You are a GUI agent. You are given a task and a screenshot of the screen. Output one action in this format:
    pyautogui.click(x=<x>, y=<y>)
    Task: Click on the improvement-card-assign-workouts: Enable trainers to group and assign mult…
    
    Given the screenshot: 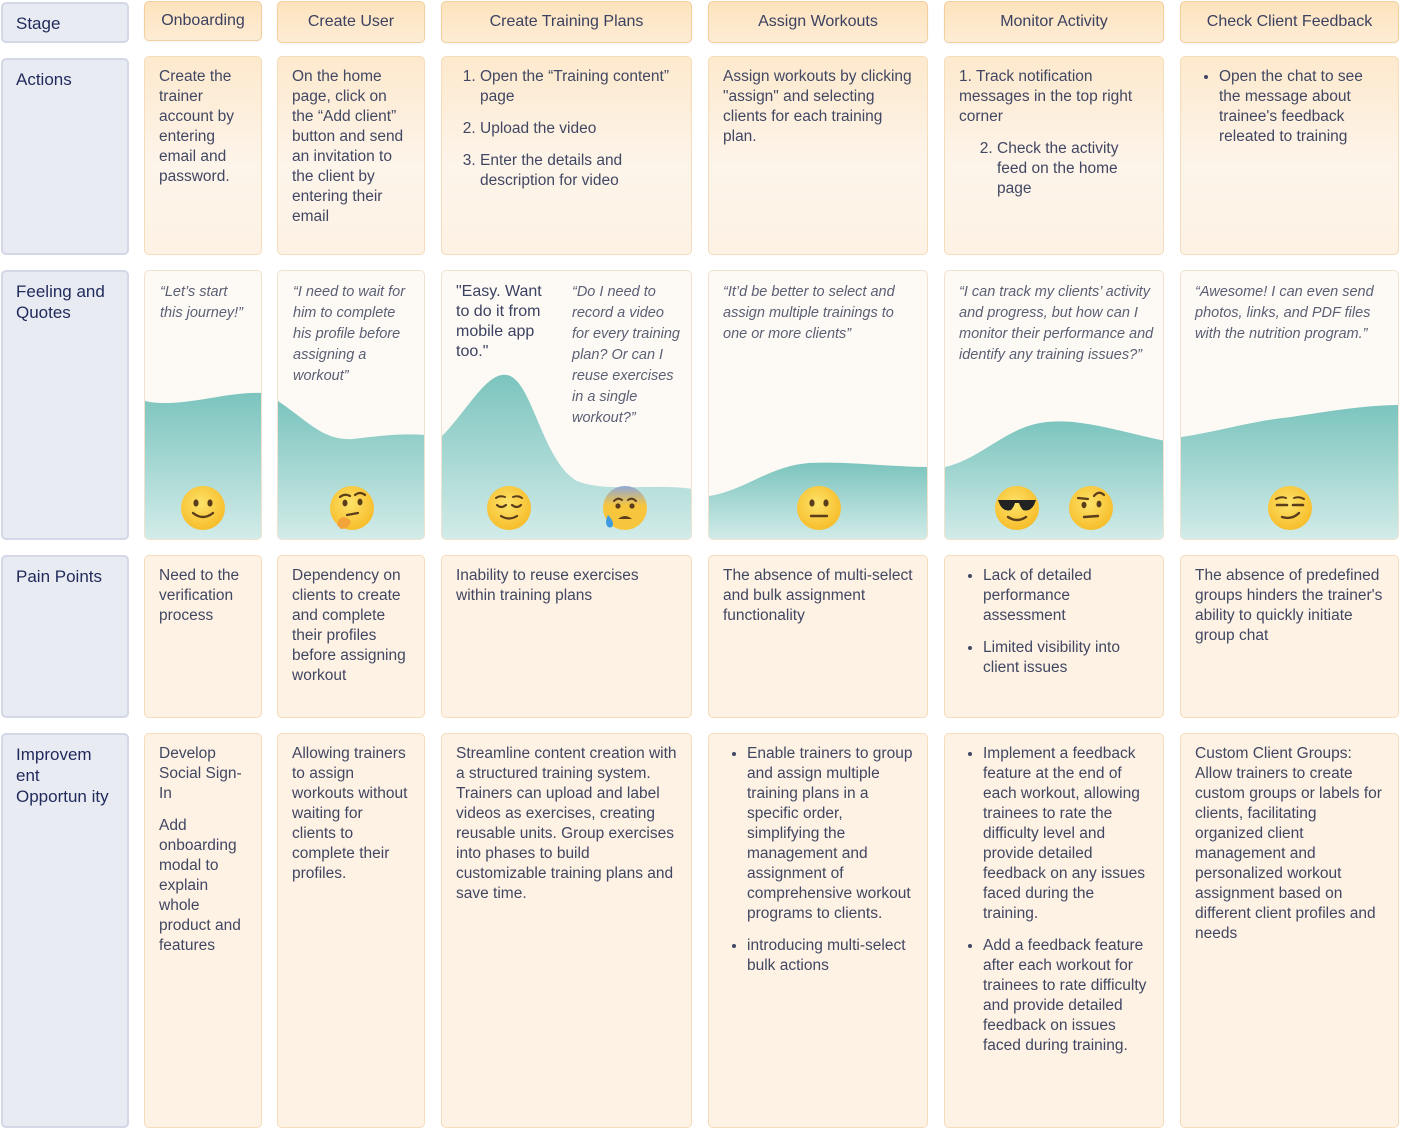 What is the action you would take?
    pyautogui.click(x=818, y=930)
    